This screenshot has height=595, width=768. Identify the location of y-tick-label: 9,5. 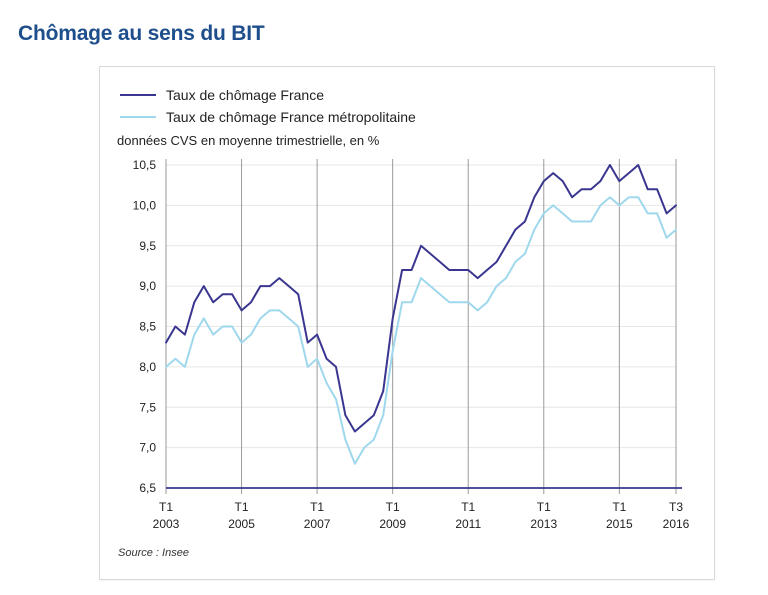
(147, 246).